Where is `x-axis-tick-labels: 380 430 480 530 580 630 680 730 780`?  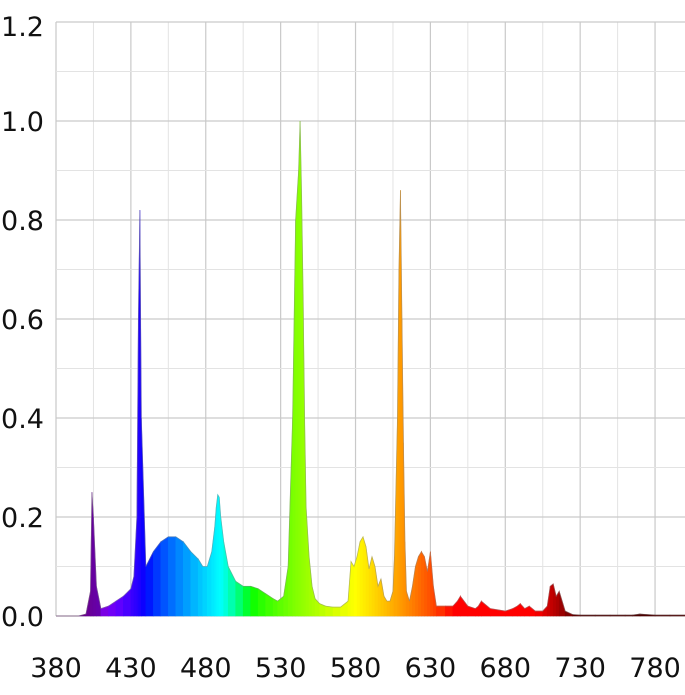
x-axis-tick-labels: 380 430 480 530 580 630 680 730 780 is located at coordinates (355, 668).